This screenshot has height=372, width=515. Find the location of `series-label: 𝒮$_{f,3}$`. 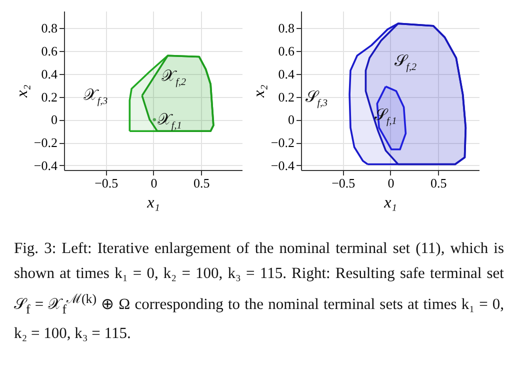

series-label: 𝒮$_{f,3}$ is located at coordinates (316, 99).